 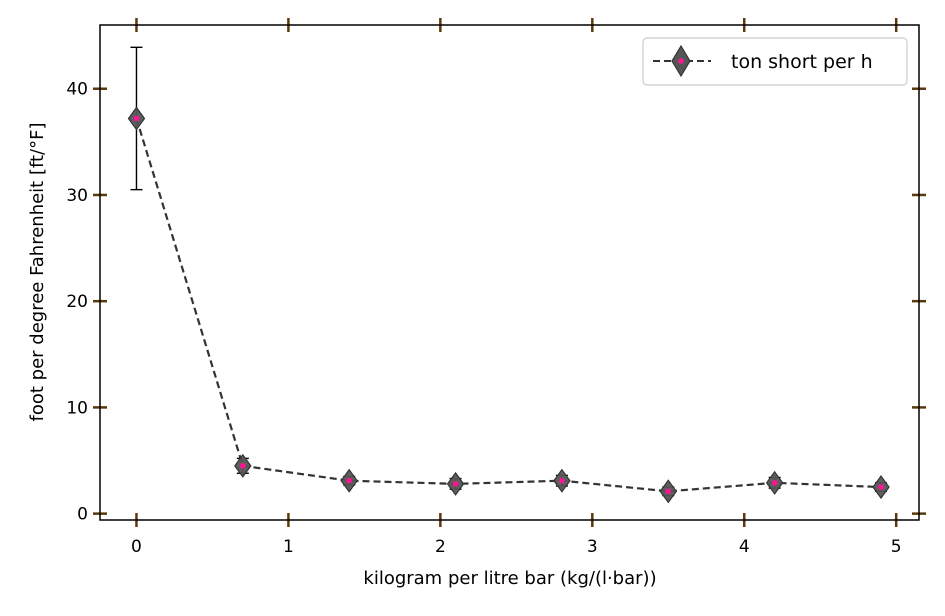 What do you see at coordinates (896, 547) in the screenshot?
I see `x-tick-label: 5` at bounding box center [896, 547].